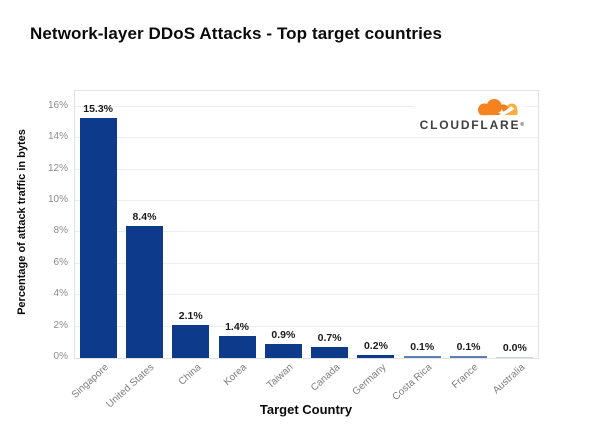  Describe the element at coordinates (190, 316) in the screenshot. I see `value-label: 2.1%` at that location.